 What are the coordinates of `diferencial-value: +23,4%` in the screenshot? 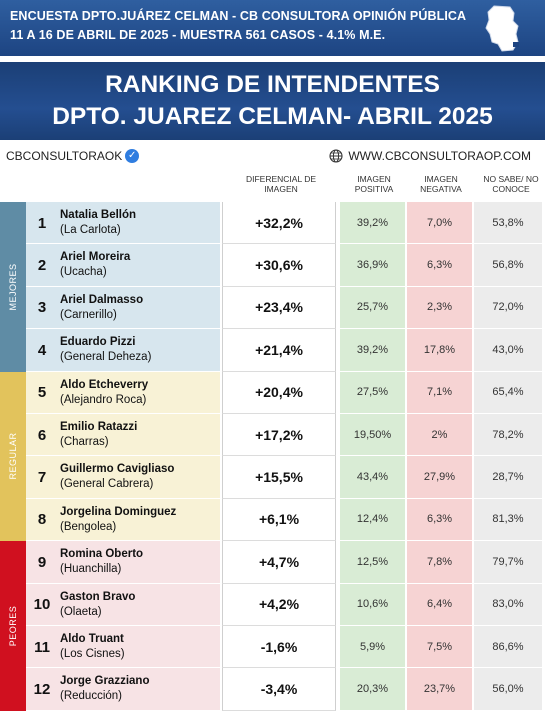 It's located at (279, 308).